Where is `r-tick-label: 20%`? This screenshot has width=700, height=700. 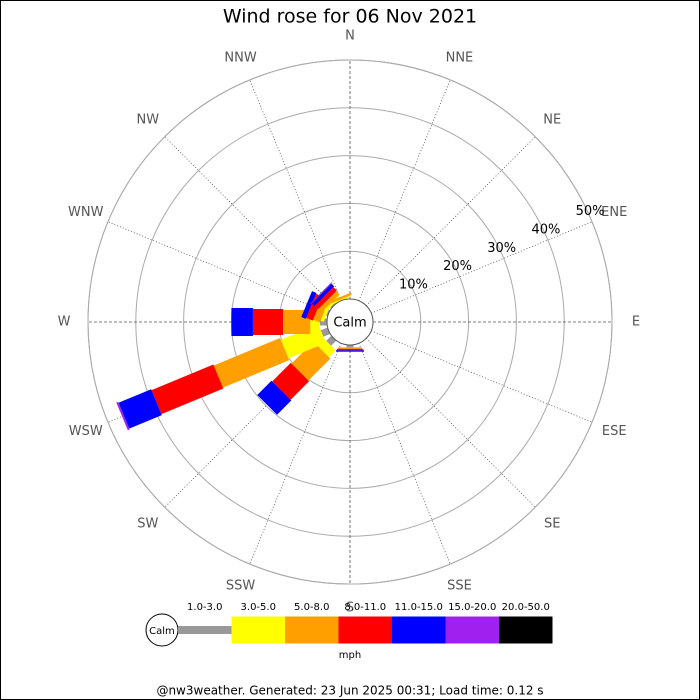 r-tick-label: 20% is located at coordinates (457, 266).